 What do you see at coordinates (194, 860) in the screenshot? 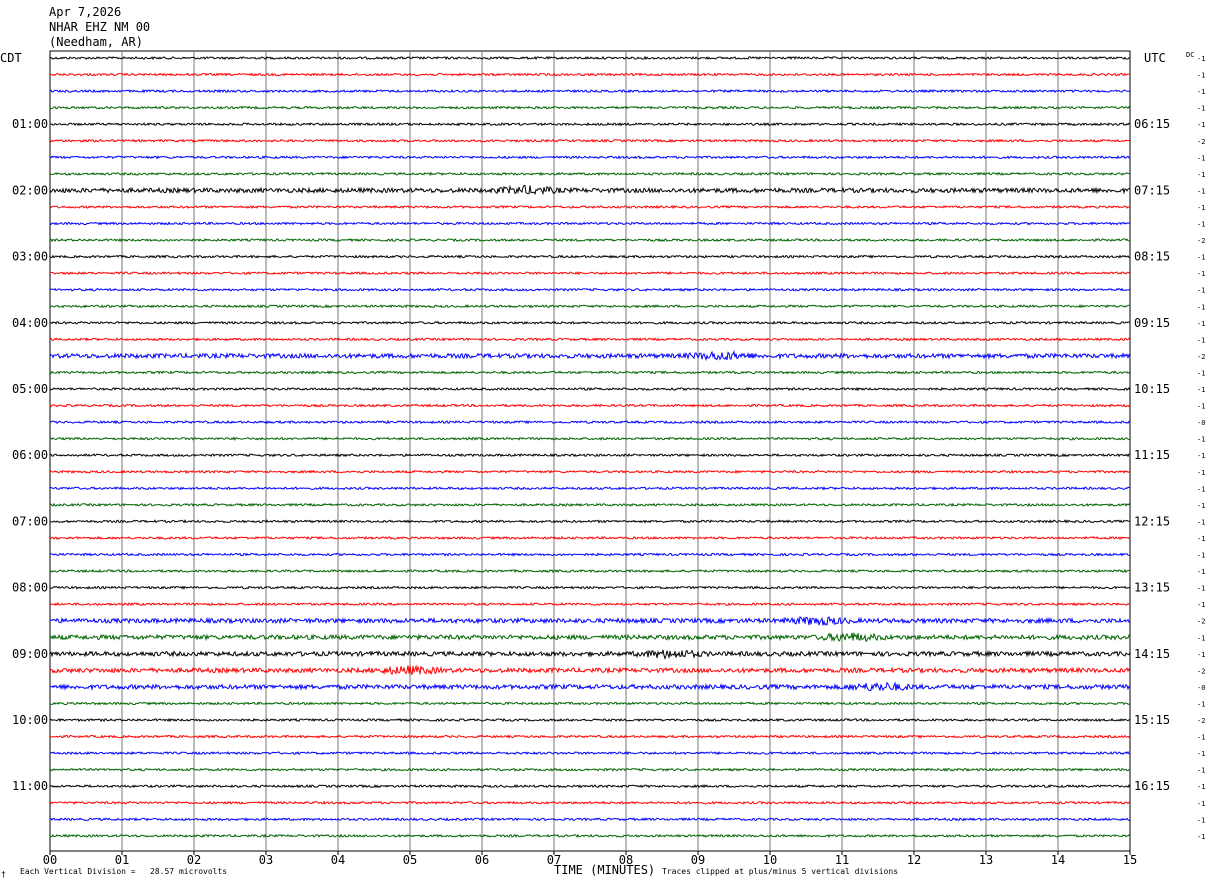
I see `x-tick-label: 02` at bounding box center [194, 860].